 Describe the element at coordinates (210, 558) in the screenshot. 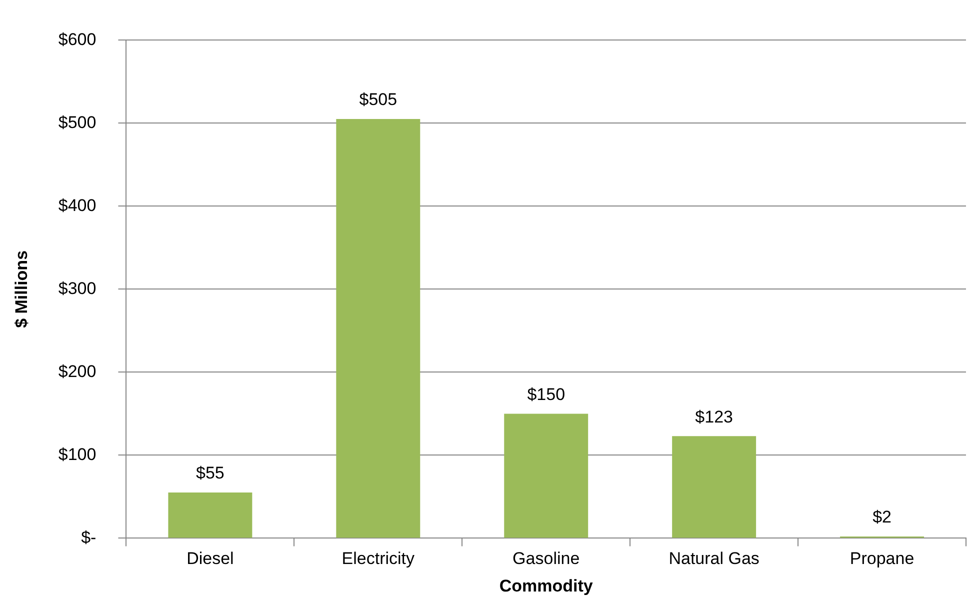

I see `x-tick-label: Diesel` at that location.